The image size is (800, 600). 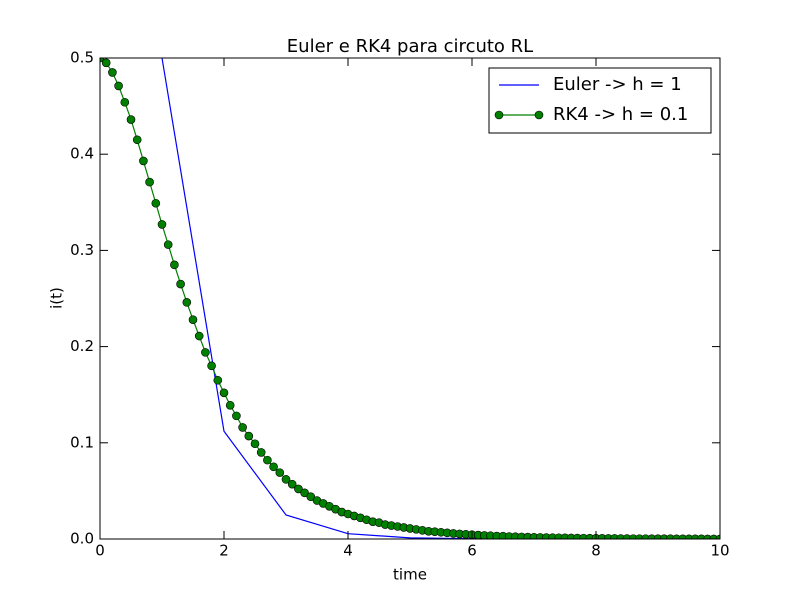 I want to click on y-tick-label: 0.0, so click(x=82, y=539).